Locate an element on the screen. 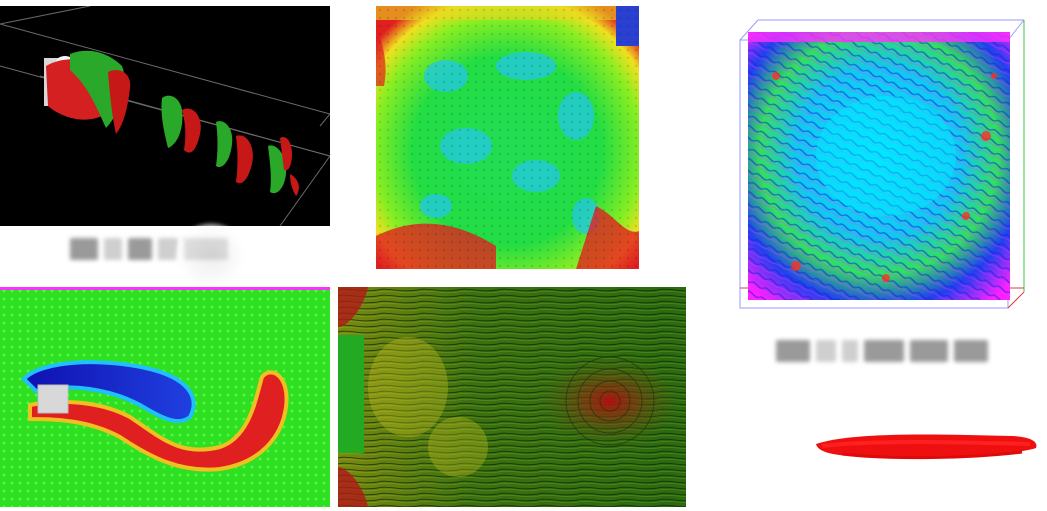  lic-streamlines-panel is located at coordinates (512, 397).